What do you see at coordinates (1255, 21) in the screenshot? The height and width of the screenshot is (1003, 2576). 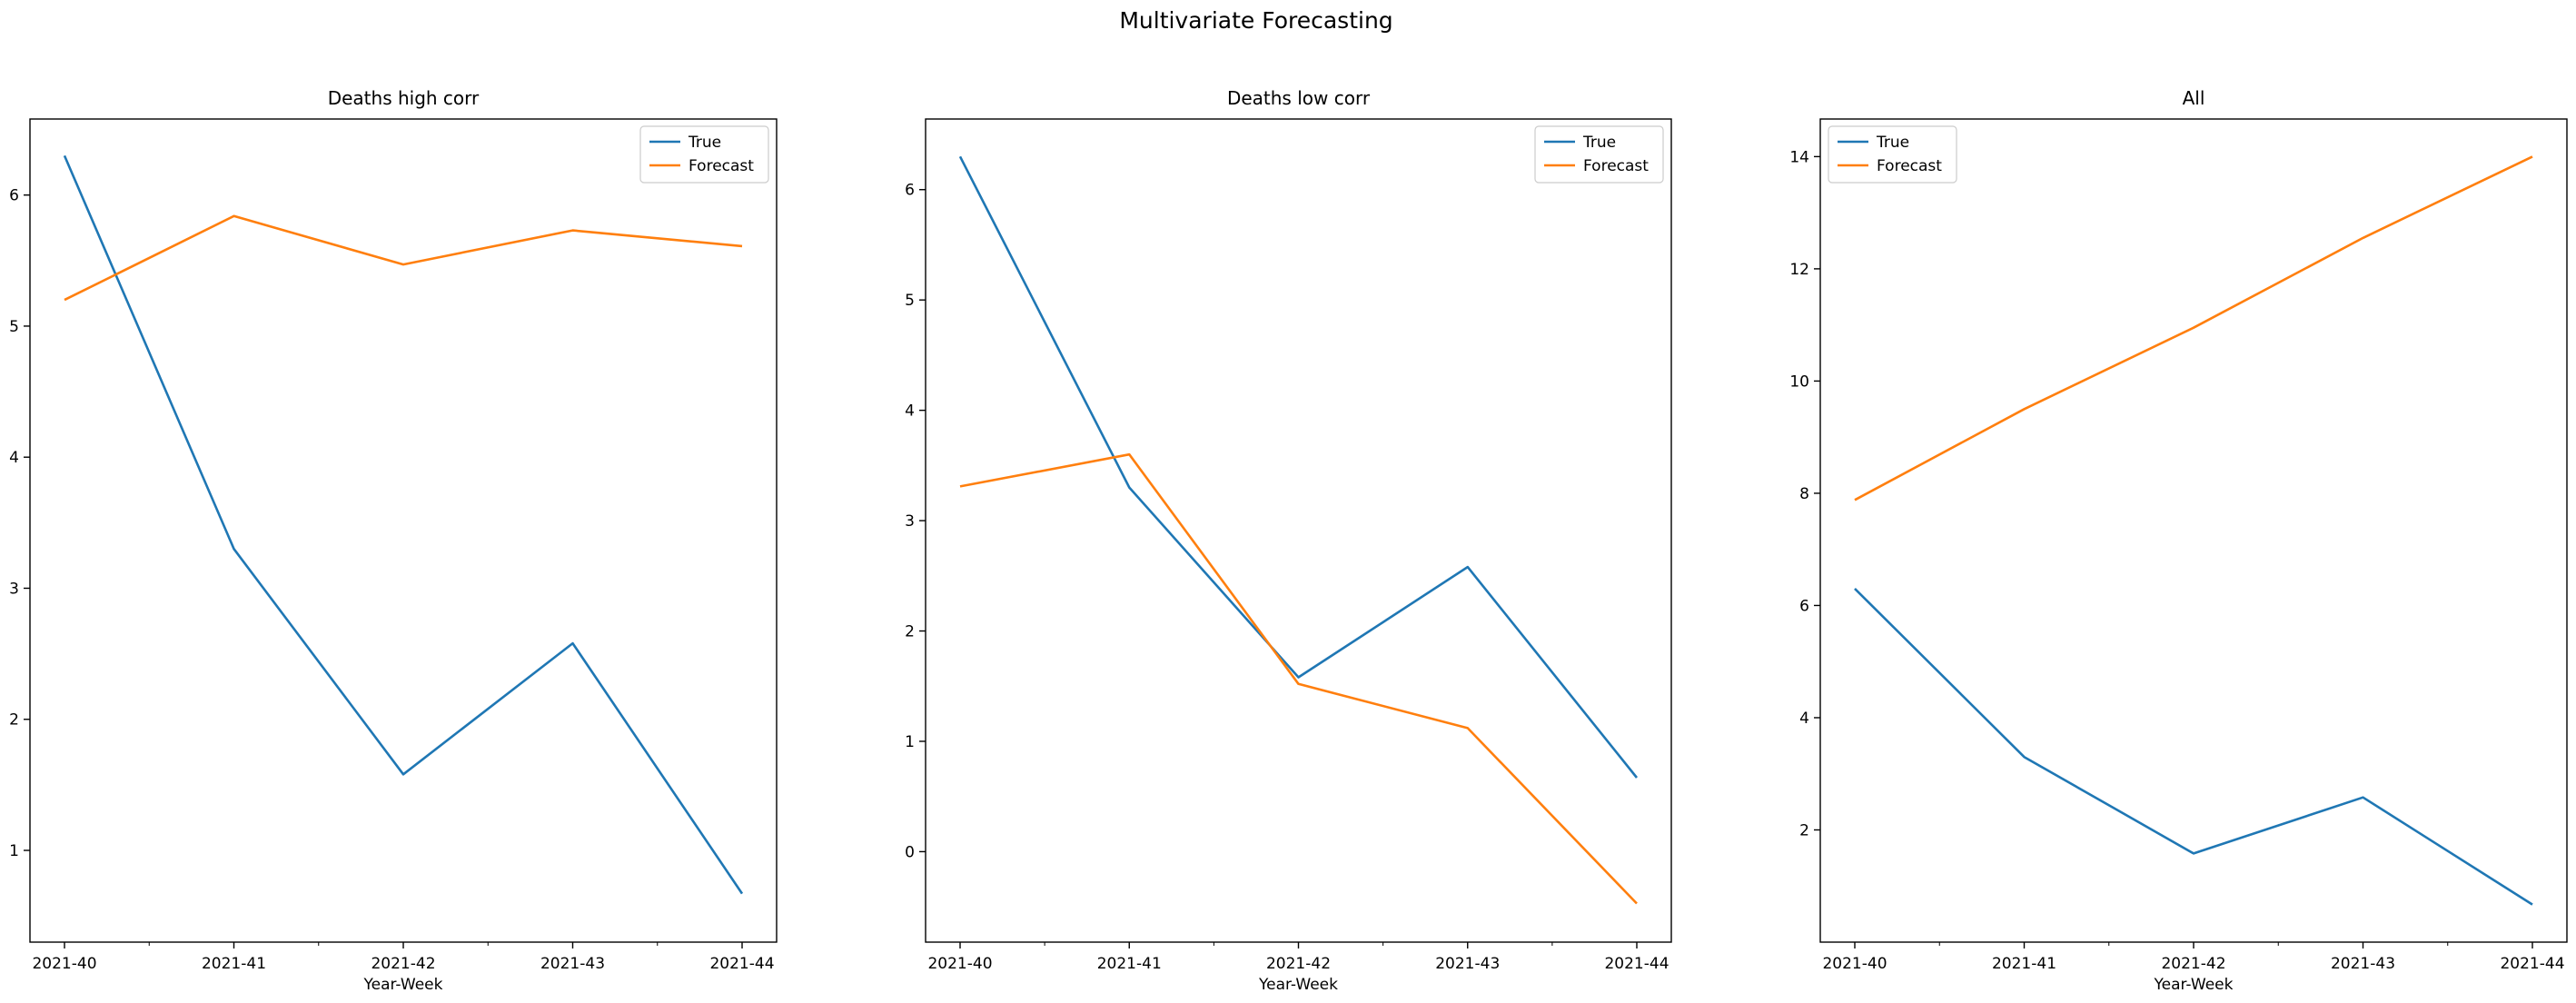 I see `figure-title: Multivariate Forecasting` at bounding box center [1255, 21].